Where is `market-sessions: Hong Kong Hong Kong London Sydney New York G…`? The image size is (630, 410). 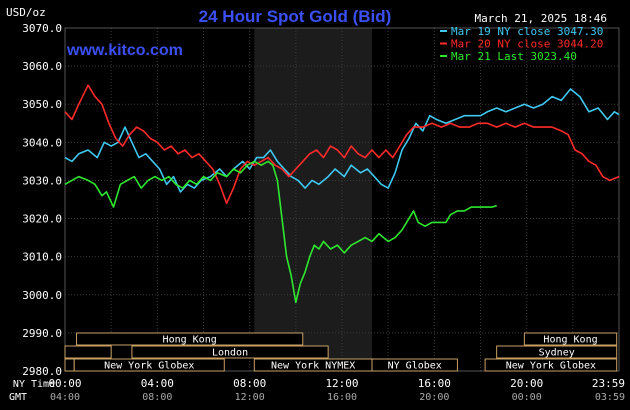
market-sessions: Hong Kong Hong Kong London Sydney New York G… is located at coordinates (341, 352).